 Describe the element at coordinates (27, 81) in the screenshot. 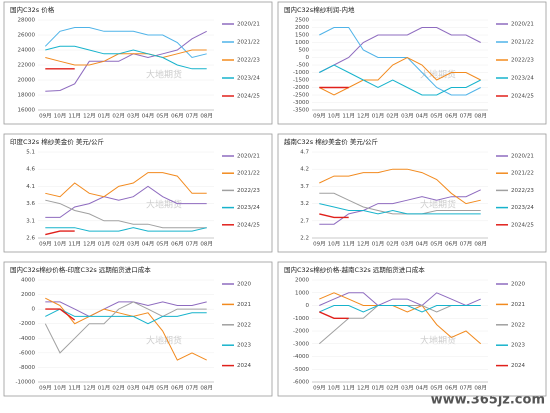

I see `y-tick-label: 20000` at that location.